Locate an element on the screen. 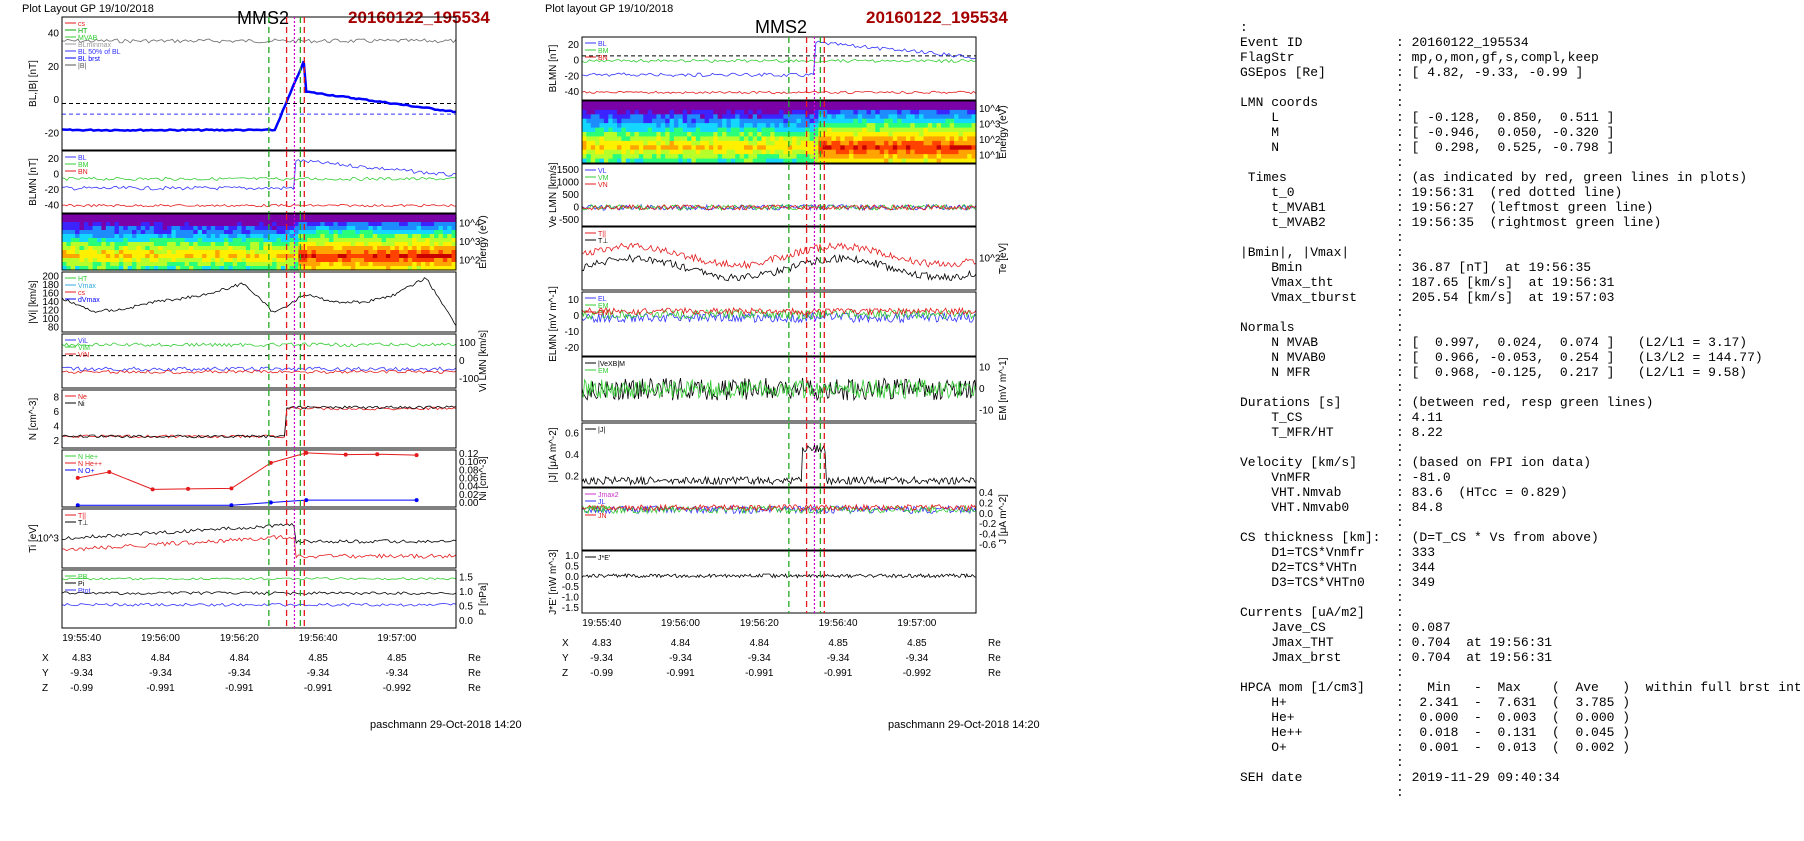 The height and width of the screenshot is (841, 1804). y-tick-label: 0.04 is located at coordinates (469, 487).